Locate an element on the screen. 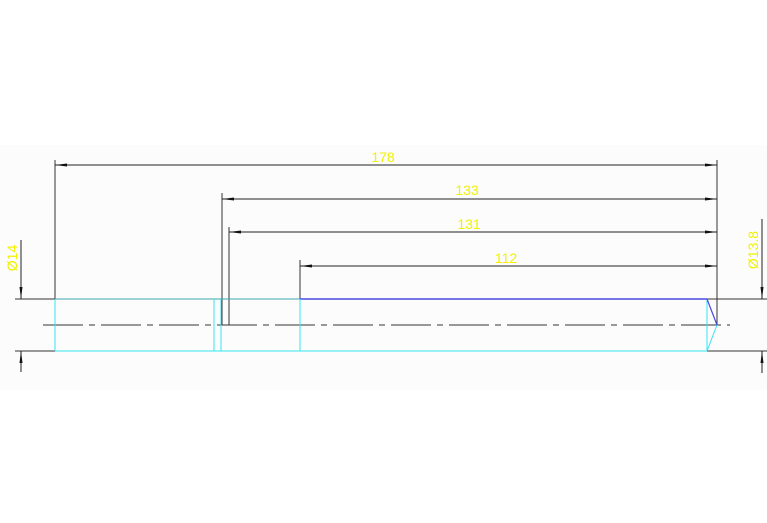 Image resolution: width=767 pixels, height=523 pixels. dim-text-dia13-8: Ø13.8 is located at coordinates (753, 250).